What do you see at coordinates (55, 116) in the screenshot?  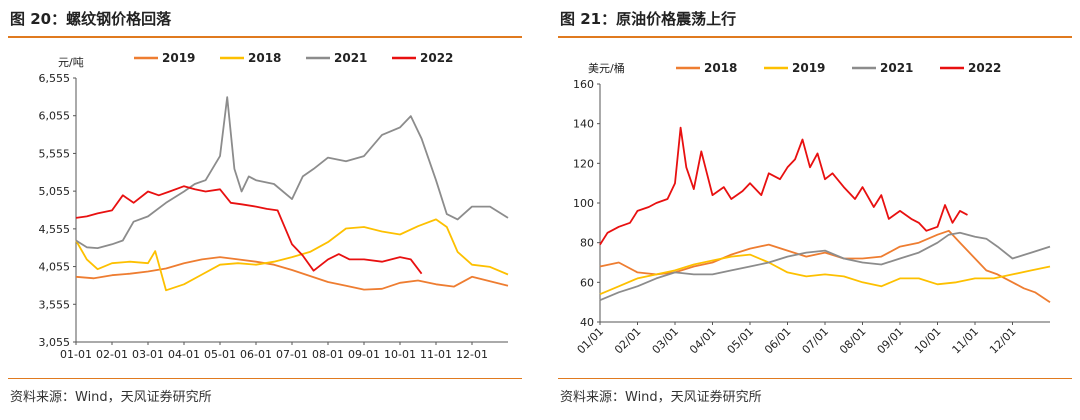 I see `y-tick-label: 6,055` at bounding box center [55, 116].